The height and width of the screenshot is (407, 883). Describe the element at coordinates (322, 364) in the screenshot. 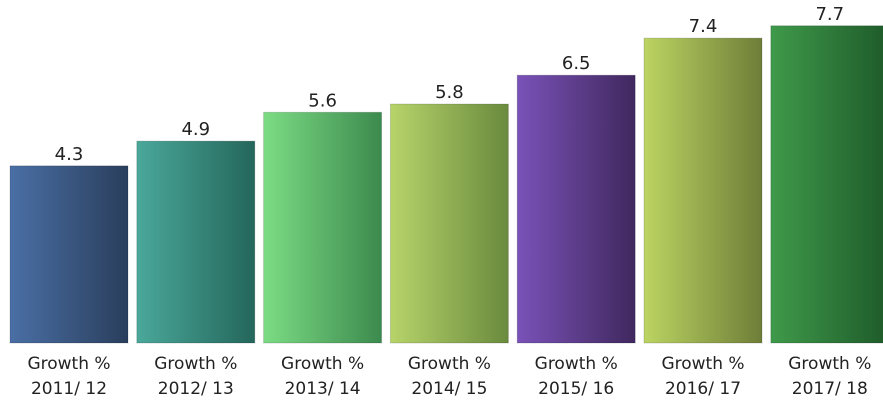

I see `category-label-2-line-0: Growth %` at that location.